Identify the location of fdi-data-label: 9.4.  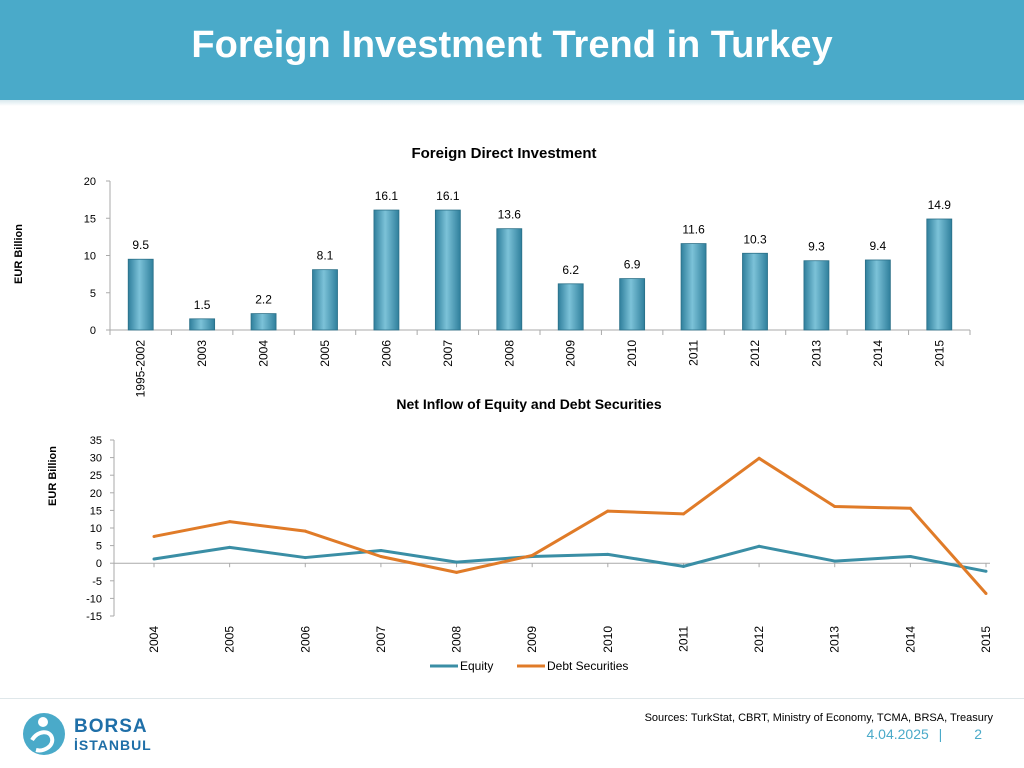
(878, 246).